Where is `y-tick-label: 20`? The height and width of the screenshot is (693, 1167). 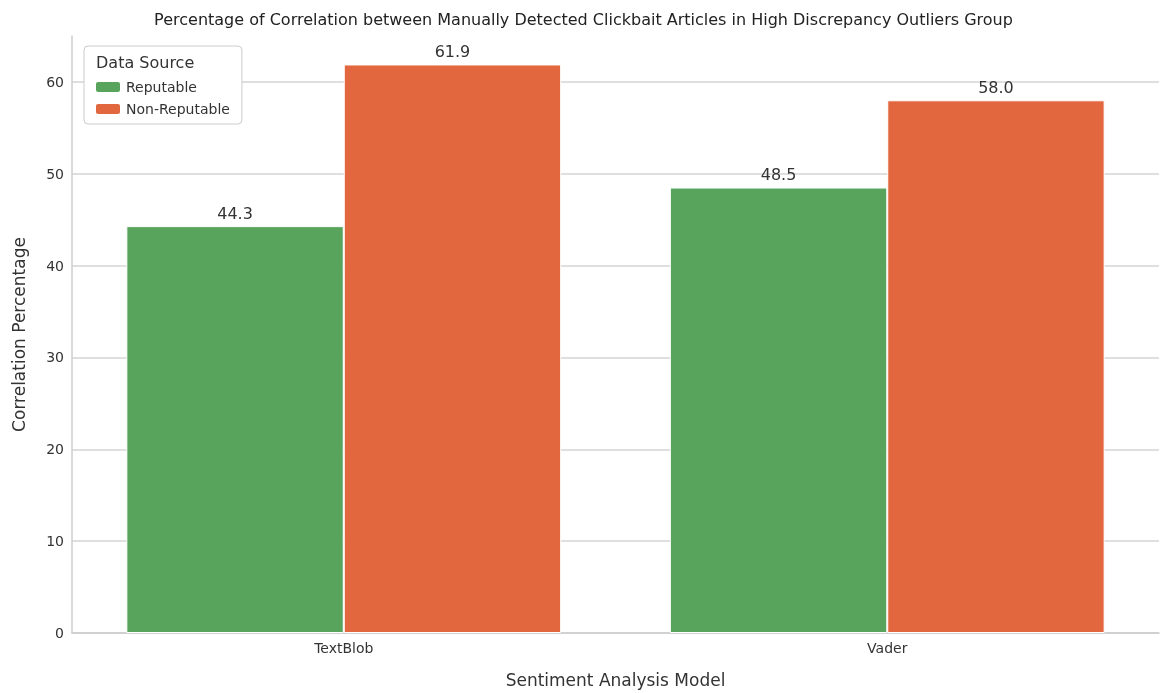 y-tick-label: 20 is located at coordinates (55, 449).